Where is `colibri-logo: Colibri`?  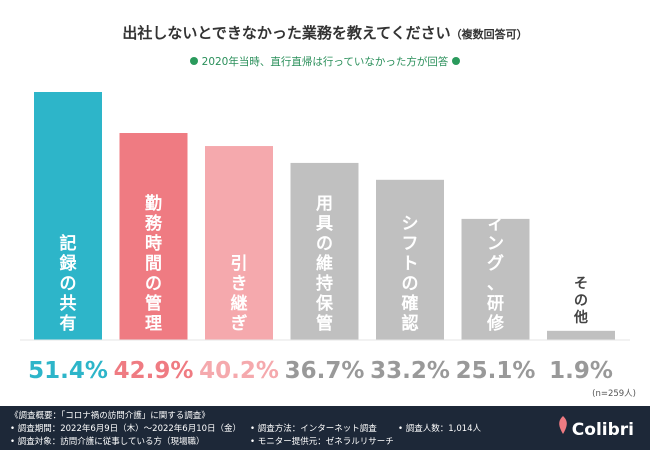
colibri-logo: Colibri is located at coordinates (602, 430).